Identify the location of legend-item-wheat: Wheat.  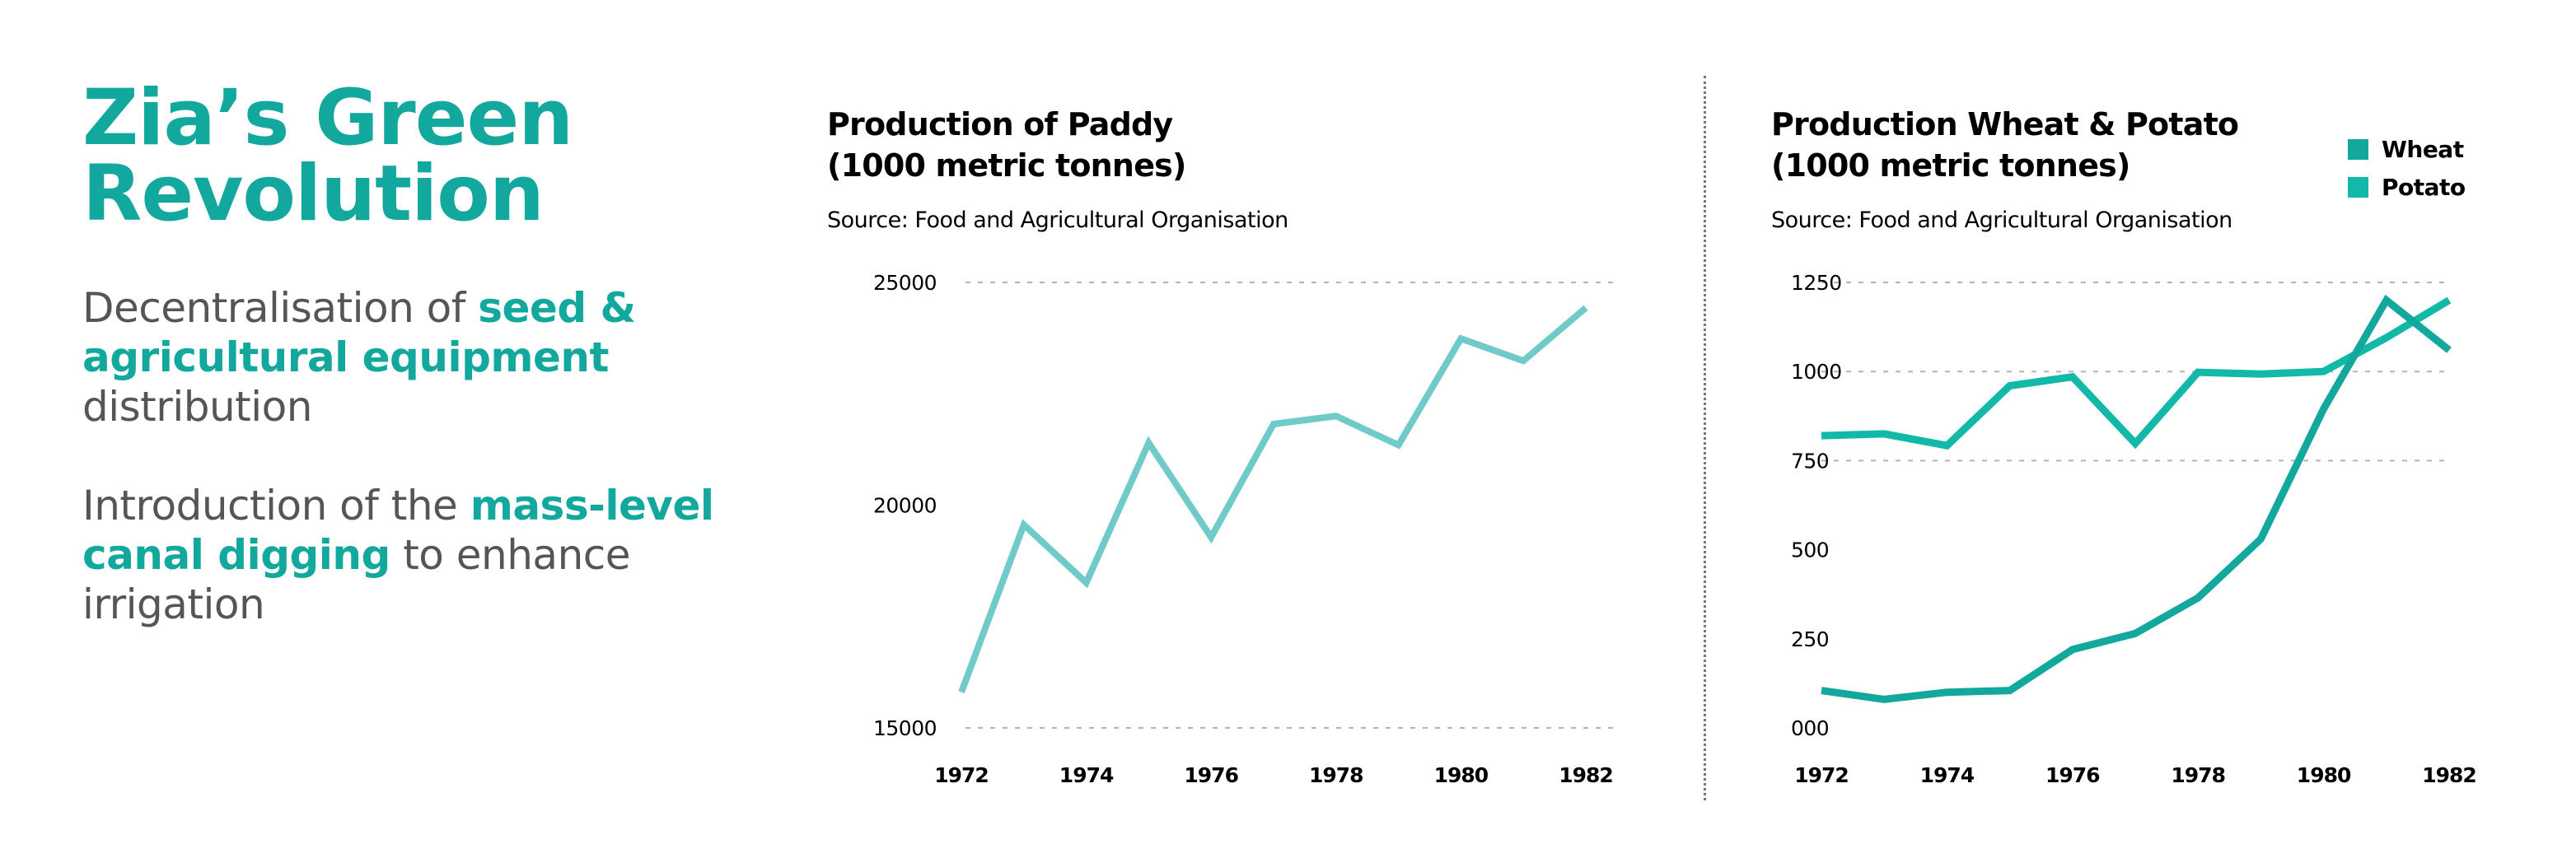
(2407, 149).